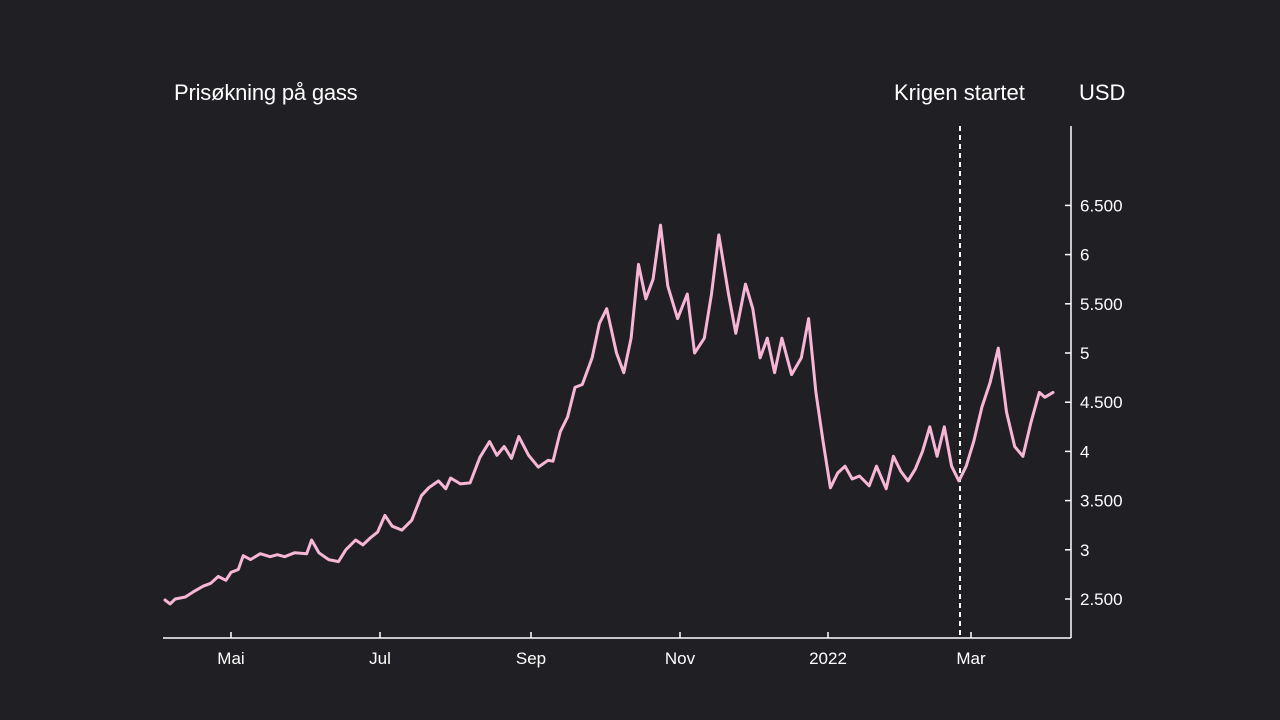 This screenshot has height=720, width=1280. Describe the element at coordinates (1102, 92) in the screenshot. I see `y-axis-unit: USD` at that location.